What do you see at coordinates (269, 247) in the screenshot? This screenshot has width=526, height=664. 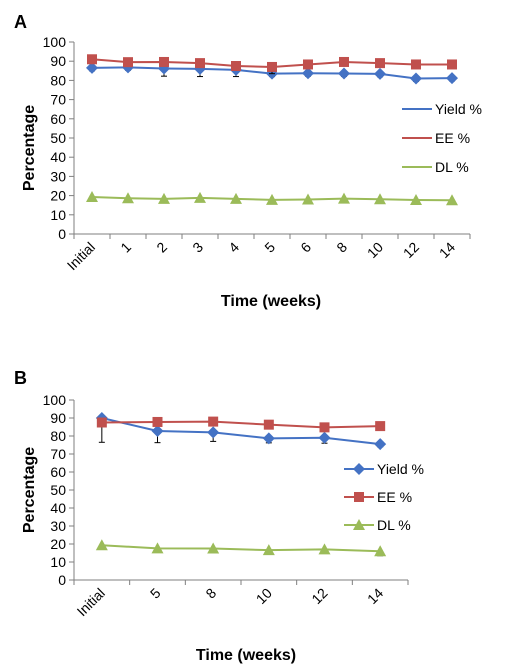 I see `x-tick-label: 5` at bounding box center [269, 247].